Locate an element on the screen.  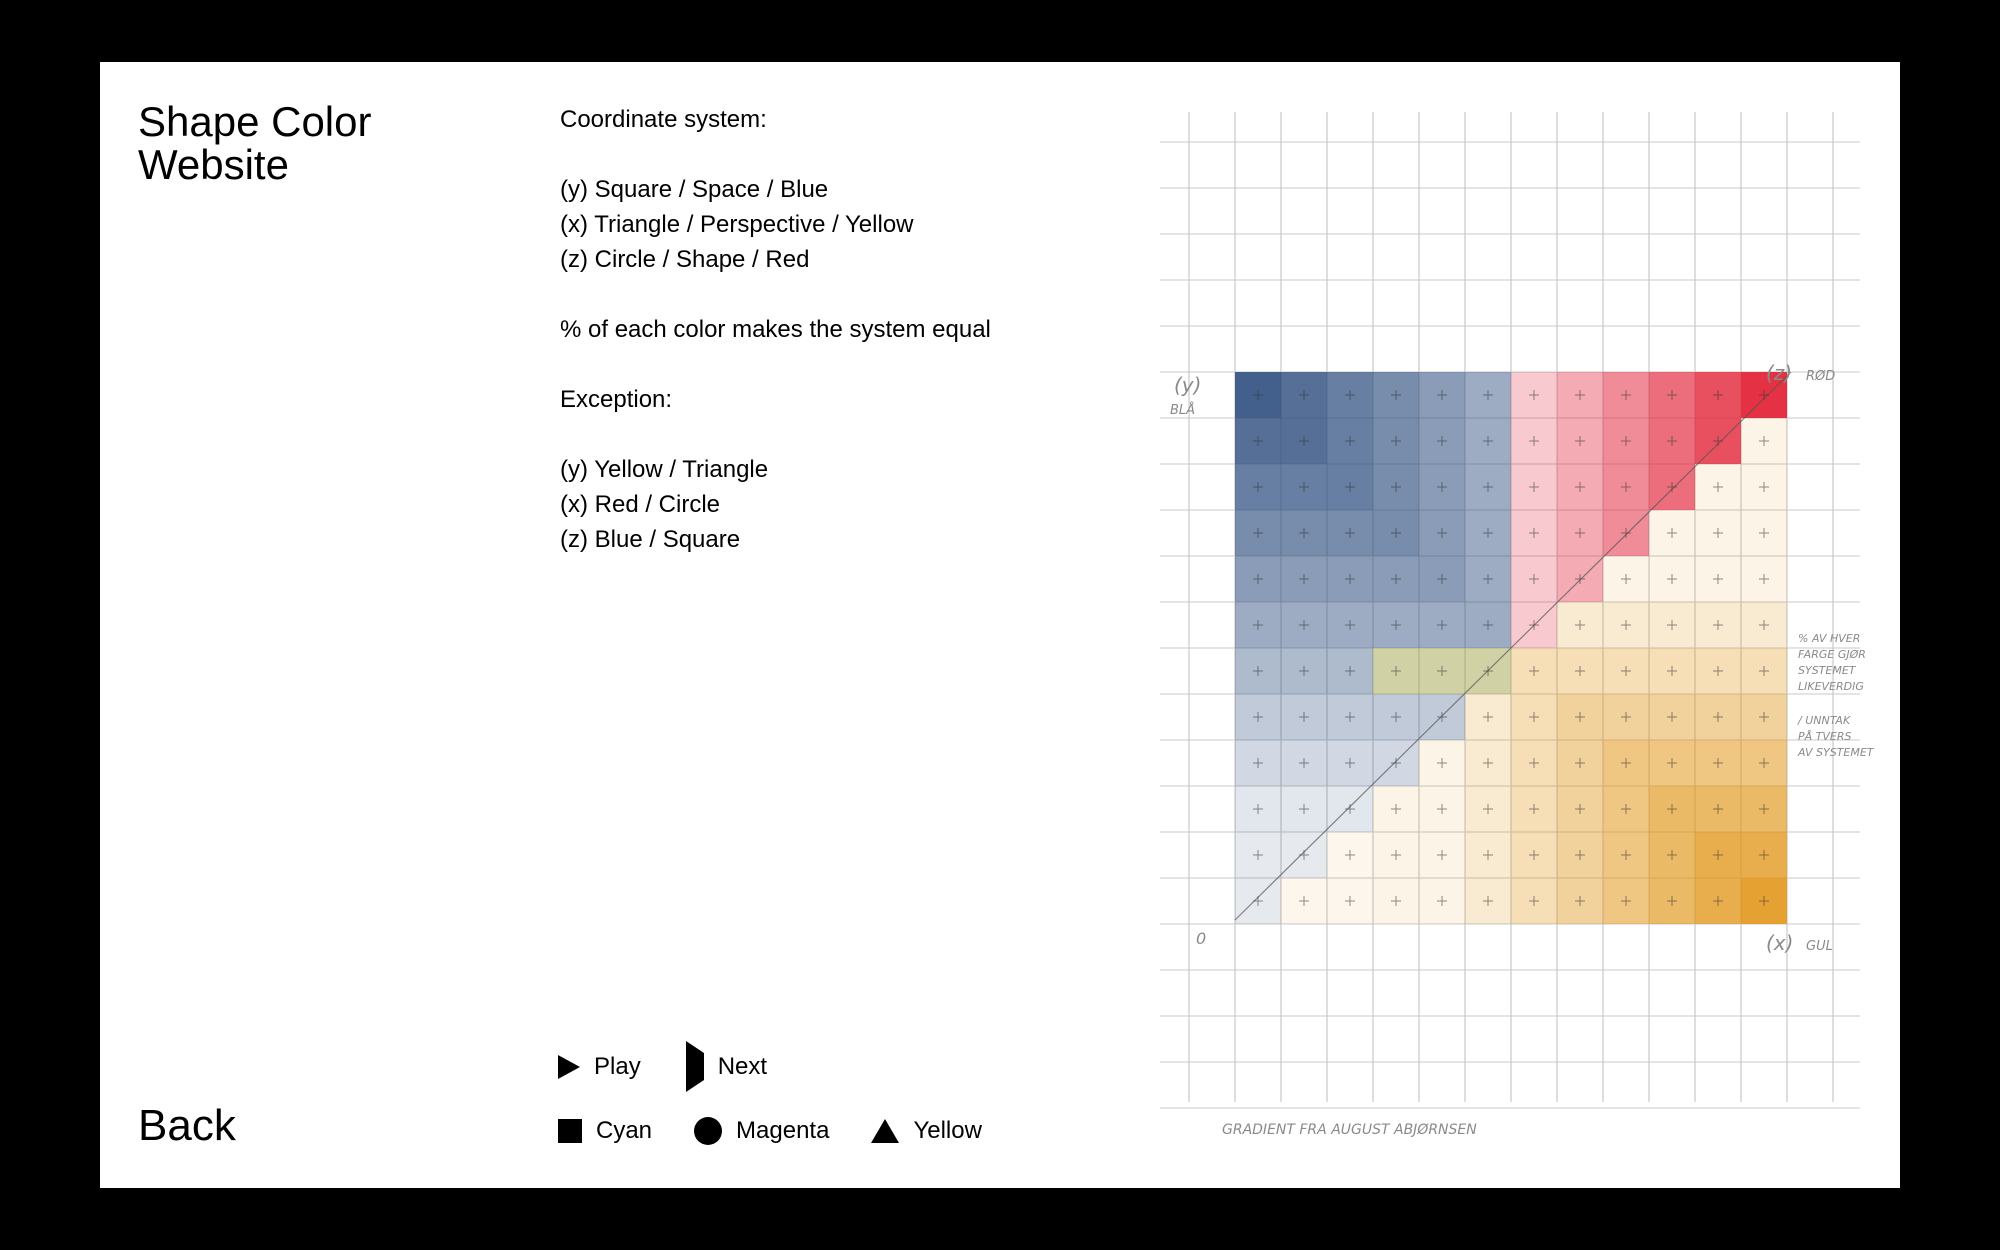
y-axis-note: BLÅ is located at coordinates (1182, 410).